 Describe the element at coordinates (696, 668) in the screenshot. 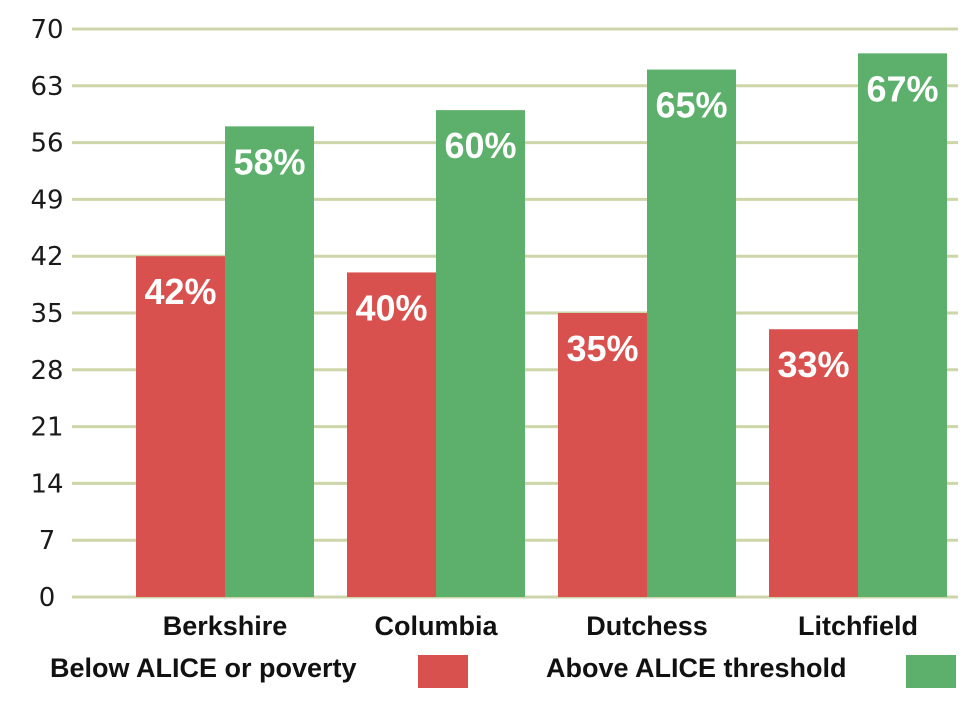

I see `legend-label-above: Above ALICE threshold` at that location.